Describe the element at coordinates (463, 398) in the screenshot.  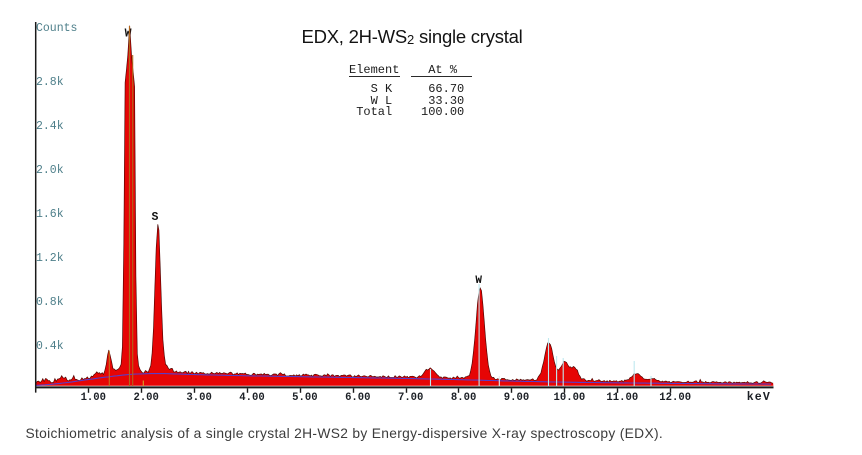
I see `svg-text: 8.00` at that location.